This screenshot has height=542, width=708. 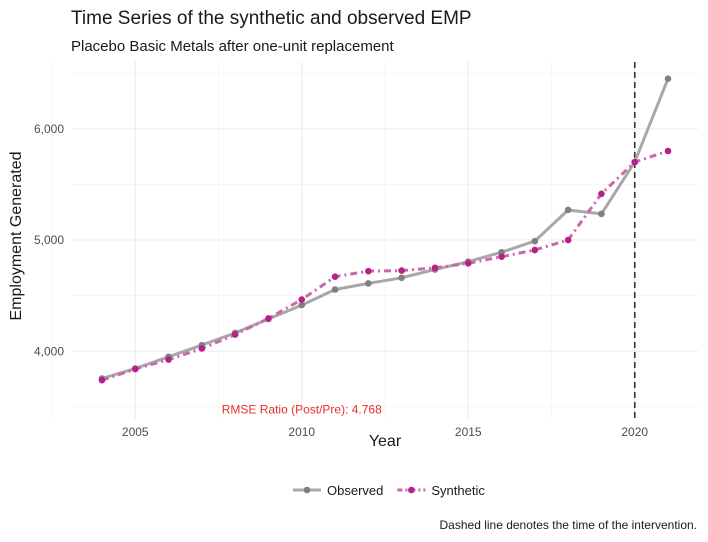 I want to click on y-tick-label: 4,000, so click(x=49, y=351).